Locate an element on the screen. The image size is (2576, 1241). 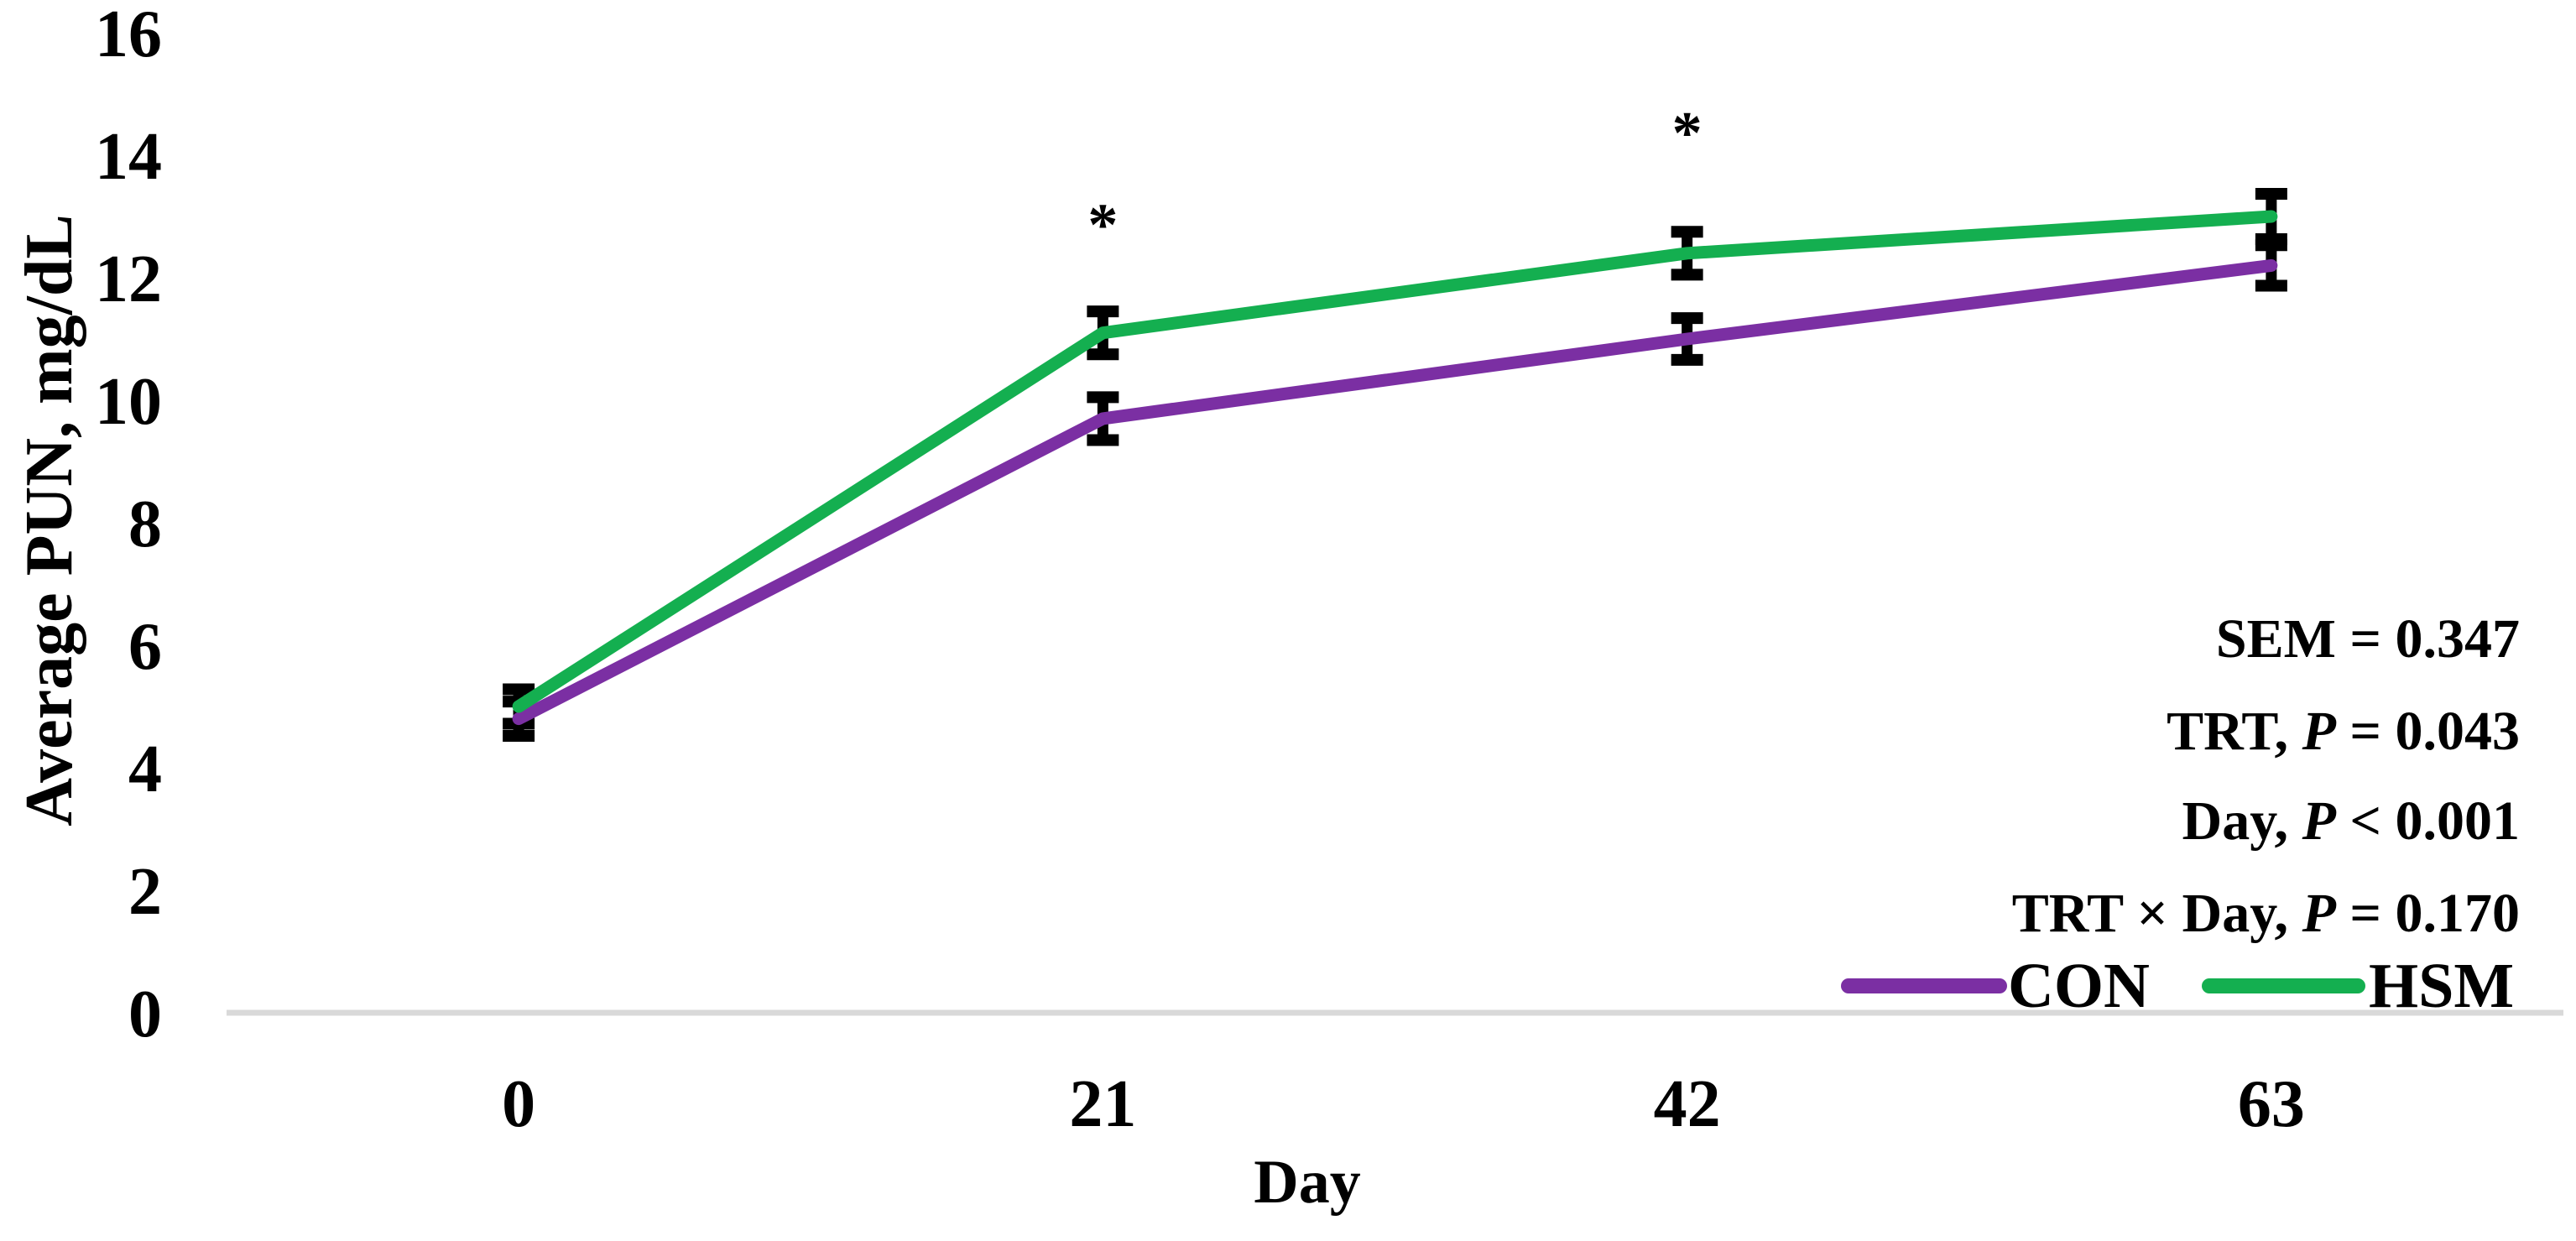
y-tick-label: 4 is located at coordinates (145, 769).